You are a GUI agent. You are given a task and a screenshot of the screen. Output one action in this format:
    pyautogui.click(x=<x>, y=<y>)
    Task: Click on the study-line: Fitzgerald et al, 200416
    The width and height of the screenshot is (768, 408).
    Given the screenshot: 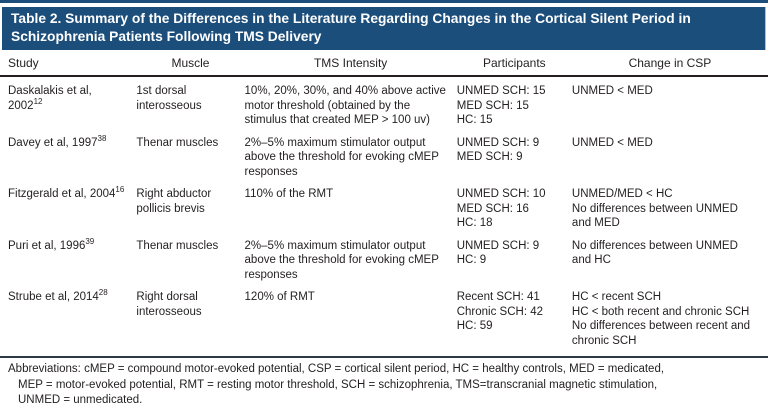 What is the action you would take?
    pyautogui.click(x=66, y=192)
    